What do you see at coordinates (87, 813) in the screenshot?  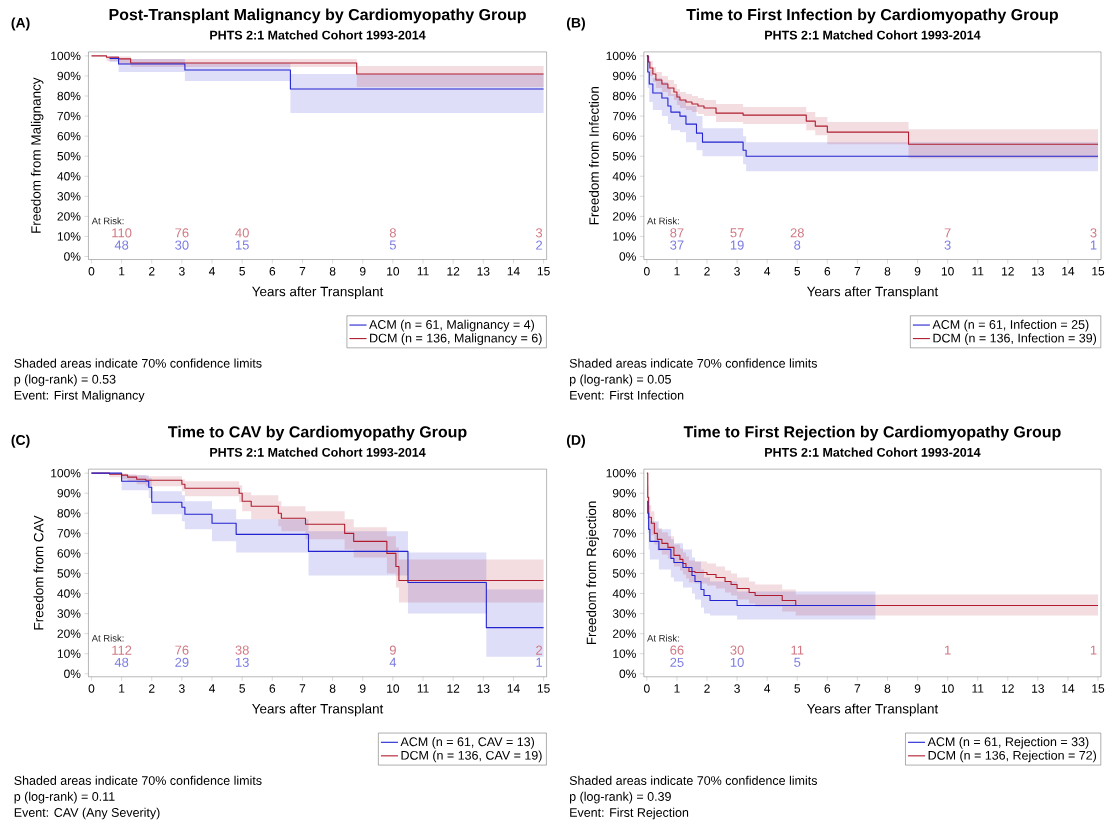 I see `text: Event: CAV (Any Severity)` at bounding box center [87, 813].